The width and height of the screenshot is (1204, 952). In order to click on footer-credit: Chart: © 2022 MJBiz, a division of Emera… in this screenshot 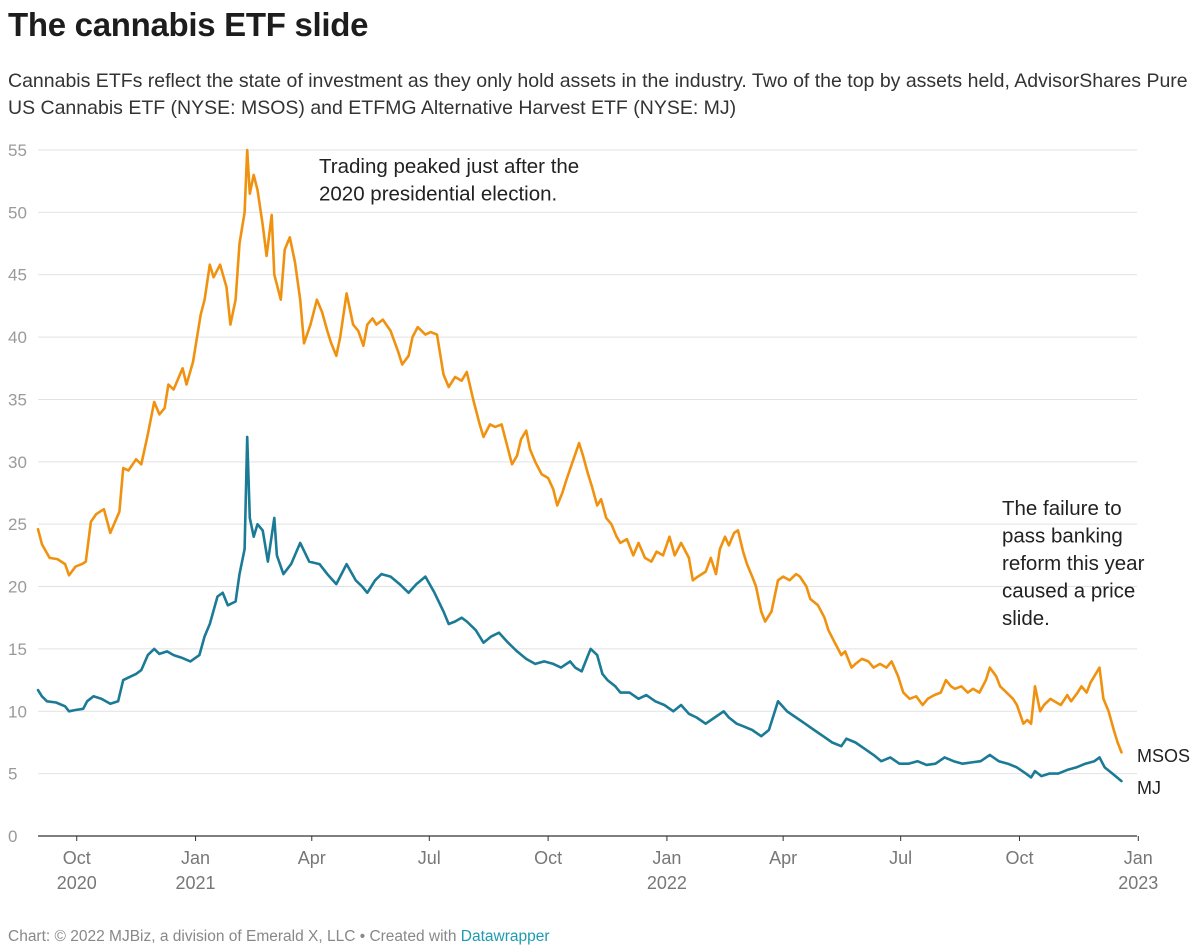, I will do `click(234, 936)`.